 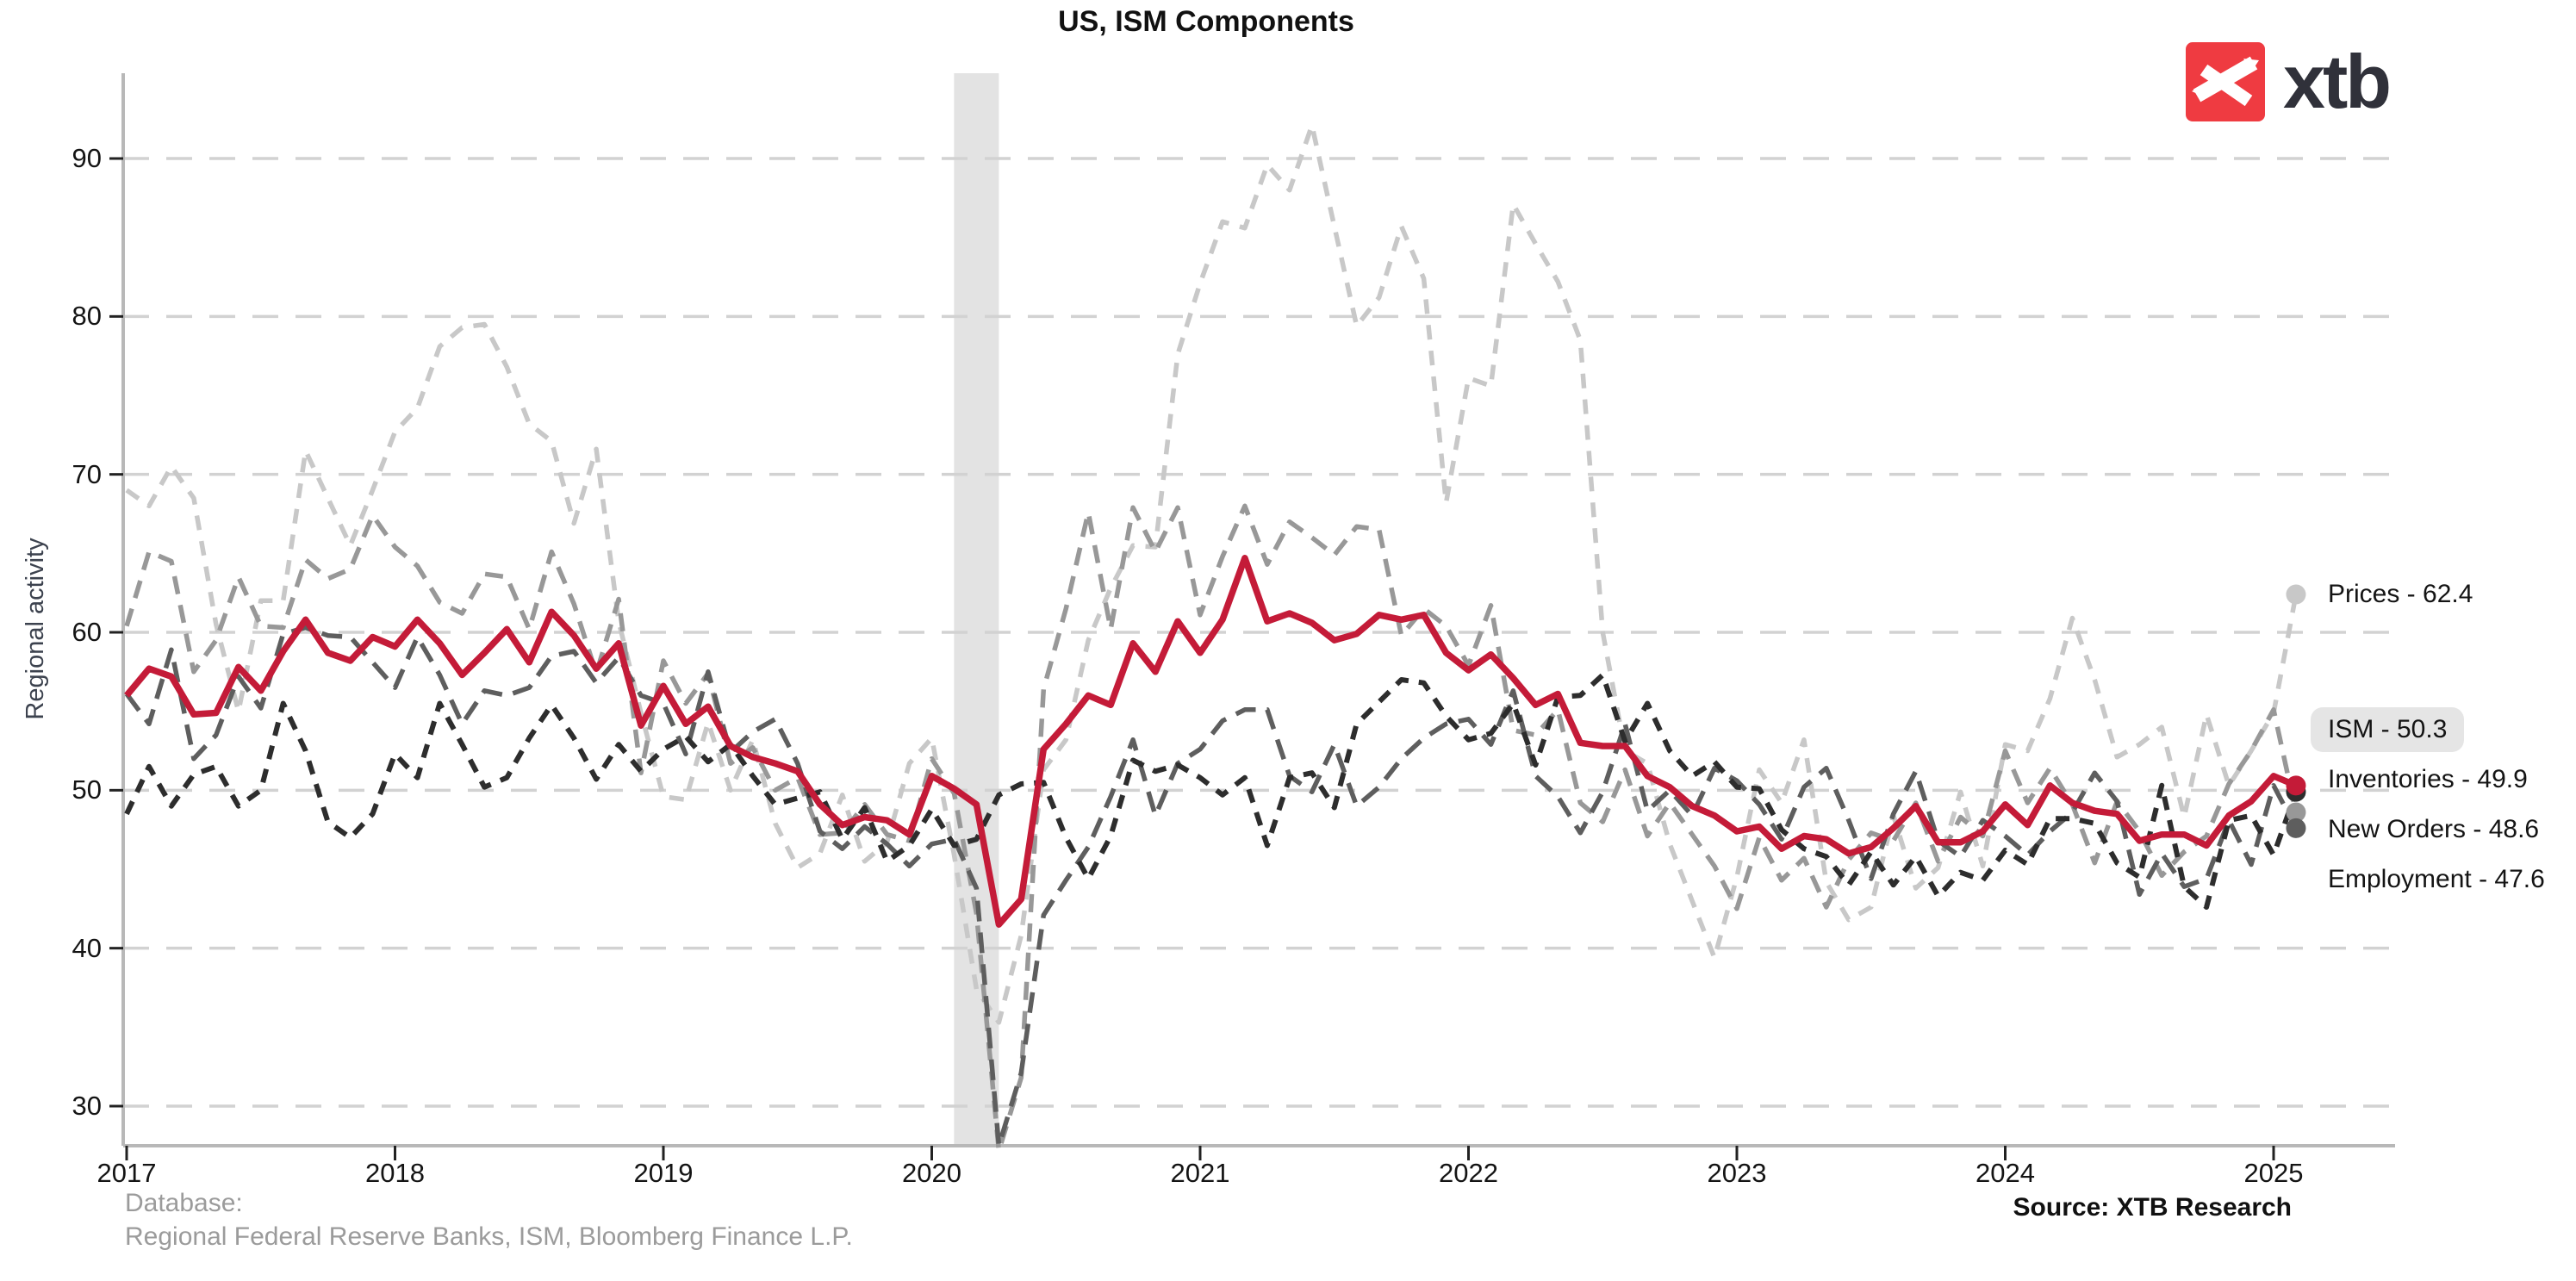 I want to click on x-tick-label: 2019, so click(x=664, y=1173).